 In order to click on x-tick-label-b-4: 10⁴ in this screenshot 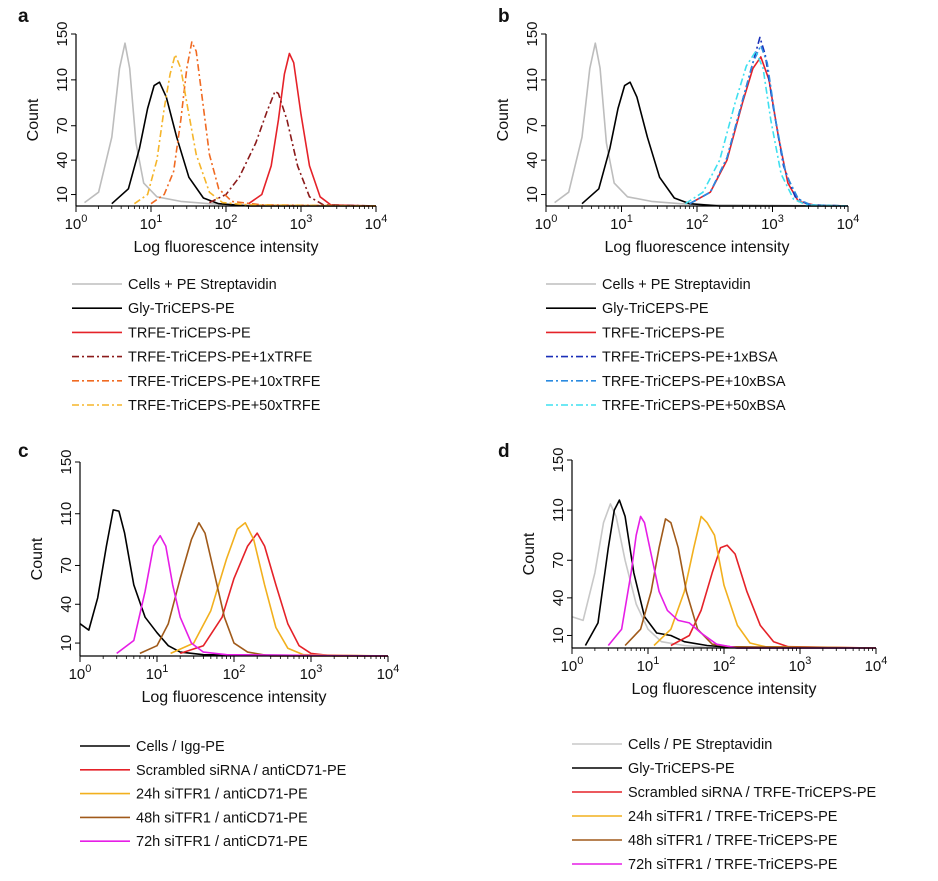, I will do `click(848, 223)`.